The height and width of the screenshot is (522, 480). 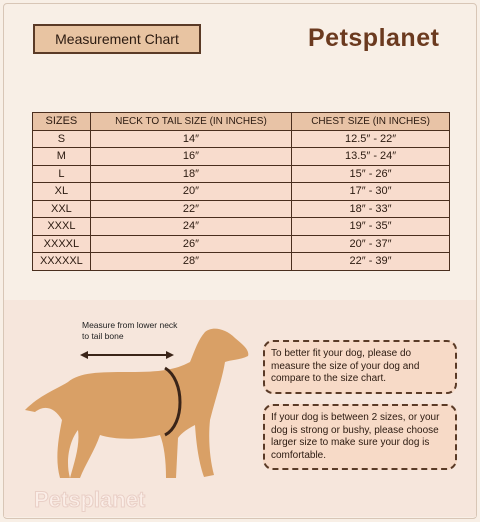 What do you see at coordinates (61, 156) in the screenshot?
I see `table-cell: M` at bounding box center [61, 156].